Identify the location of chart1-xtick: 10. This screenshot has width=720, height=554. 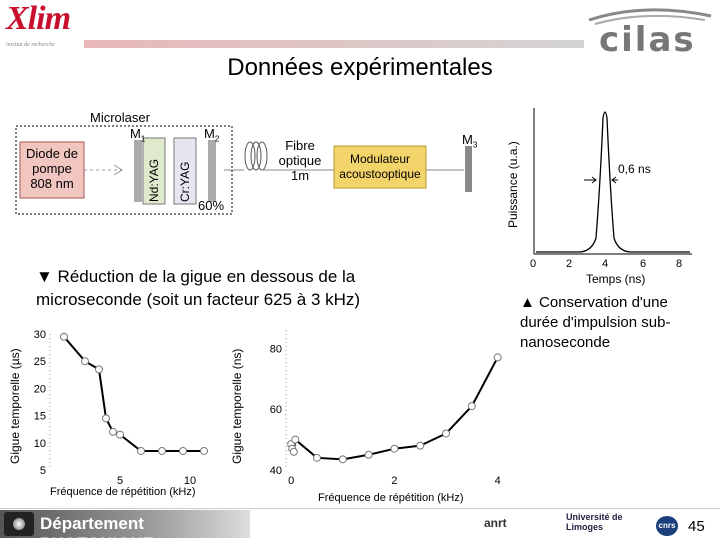
(190, 481).